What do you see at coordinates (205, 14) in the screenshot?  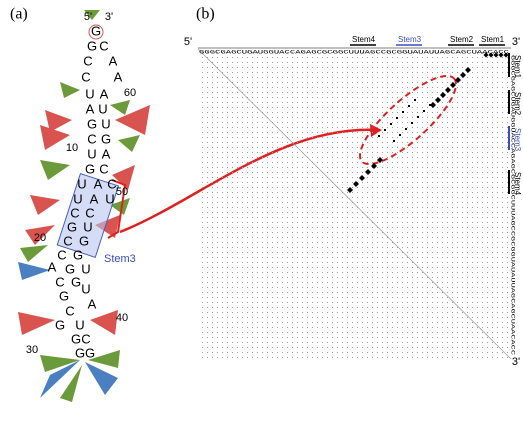 I see `panel-label: (b)` at bounding box center [205, 14].